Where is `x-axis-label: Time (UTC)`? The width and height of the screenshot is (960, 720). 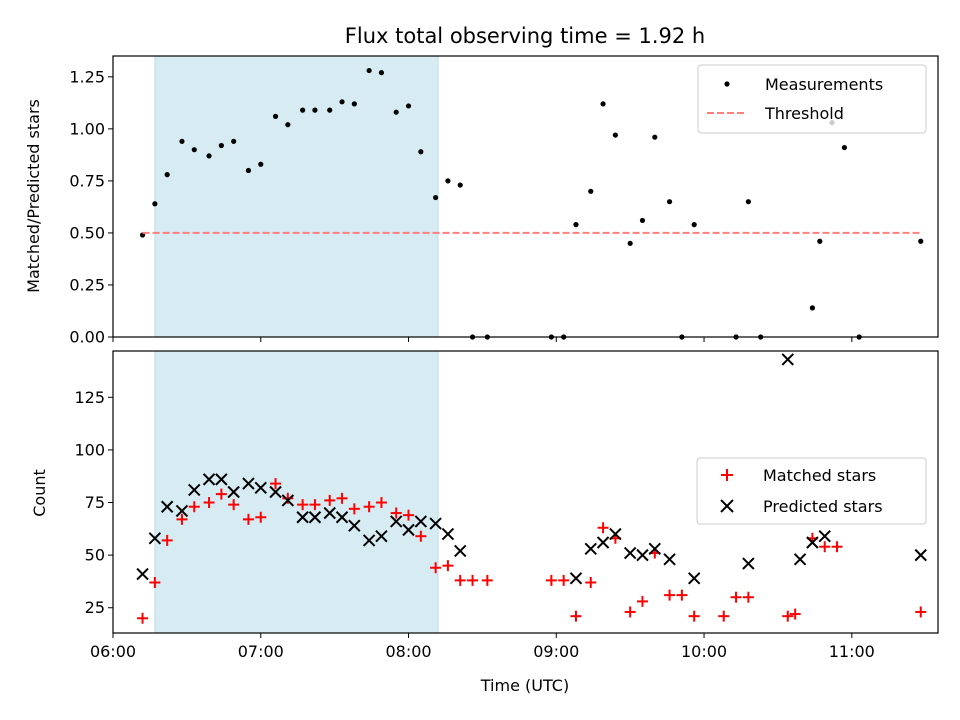 x-axis-label: Time (UTC) is located at coordinates (524, 685).